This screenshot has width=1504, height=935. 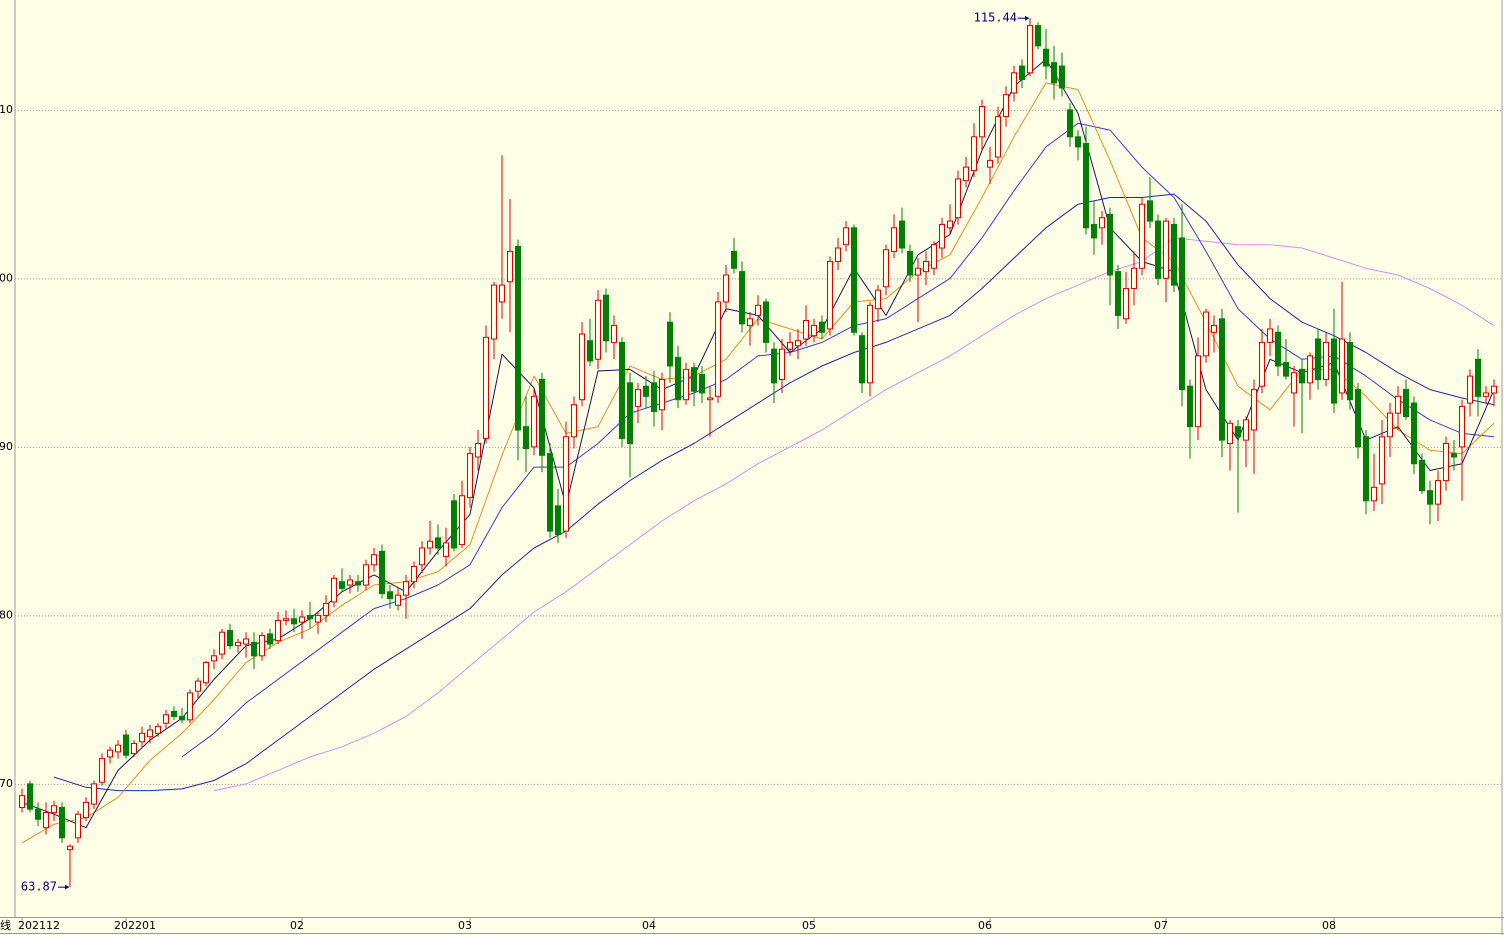 What do you see at coordinates (1161, 925) in the screenshot?
I see `x-tick-label: 07` at bounding box center [1161, 925].